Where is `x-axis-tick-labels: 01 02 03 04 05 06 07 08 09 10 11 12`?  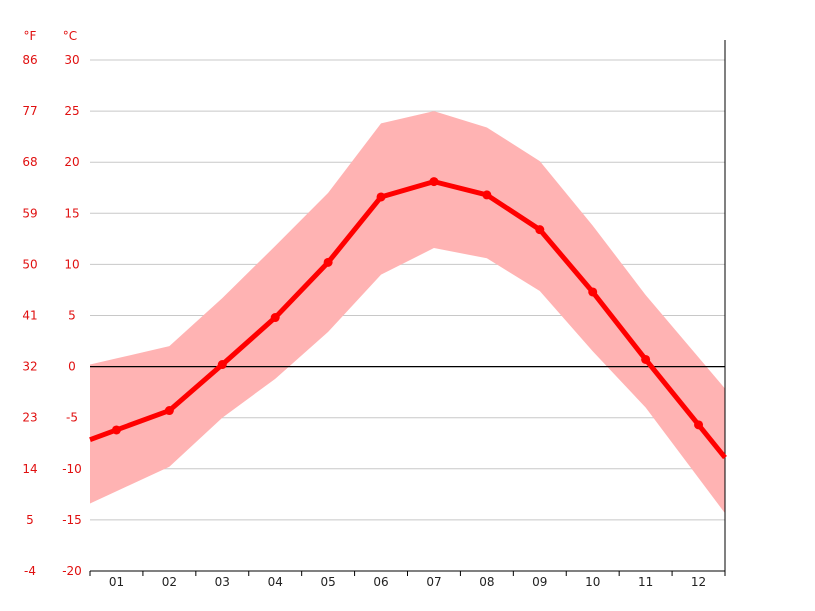 x-axis-tick-labels: 01 02 03 04 05 06 07 08 09 10 11 12 is located at coordinates (407, 582).